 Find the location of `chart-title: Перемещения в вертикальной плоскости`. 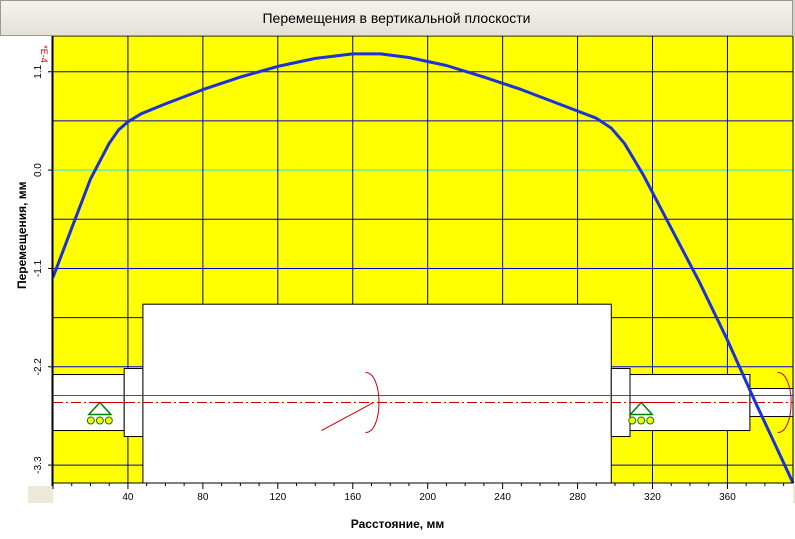

chart-title: Перемещения в вертикальной плоскости is located at coordinates (396, 18).